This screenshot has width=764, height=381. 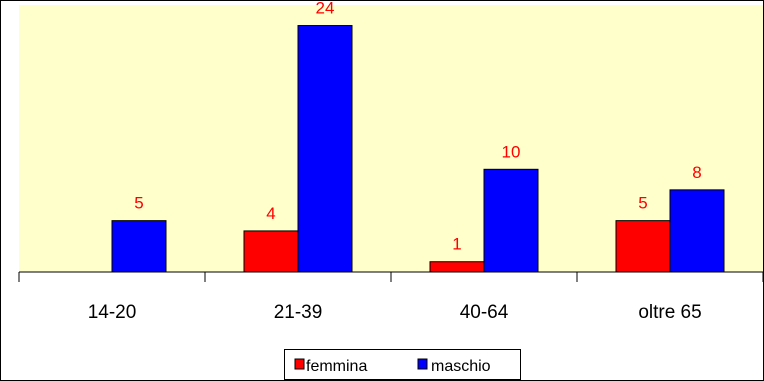 What do you see at coordinates (391, 277) in the screenshot?
I see `x-axis-ticks` at bounding box center [391, 277].